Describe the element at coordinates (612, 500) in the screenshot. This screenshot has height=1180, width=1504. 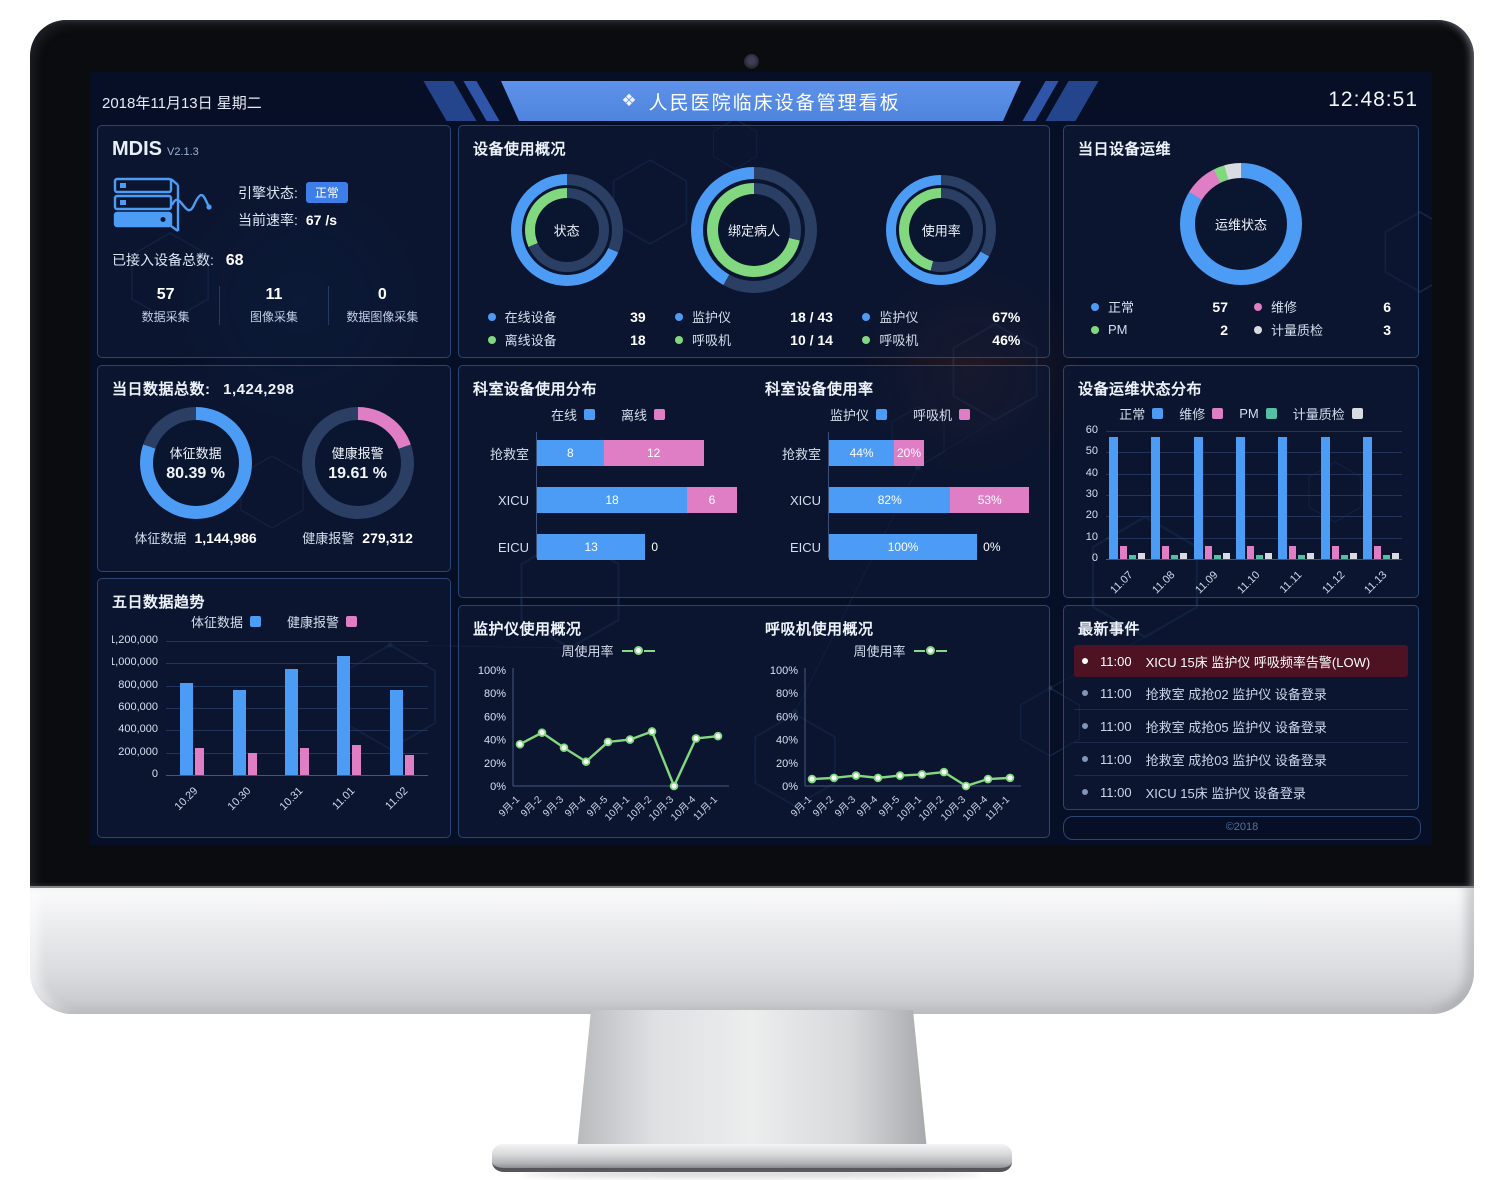
I see `bar-segment: 18` at that location.